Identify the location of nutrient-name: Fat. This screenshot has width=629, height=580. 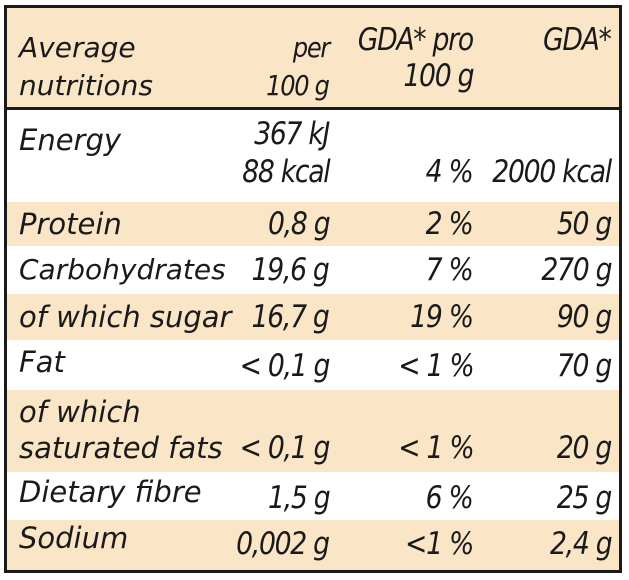
(42, 362).